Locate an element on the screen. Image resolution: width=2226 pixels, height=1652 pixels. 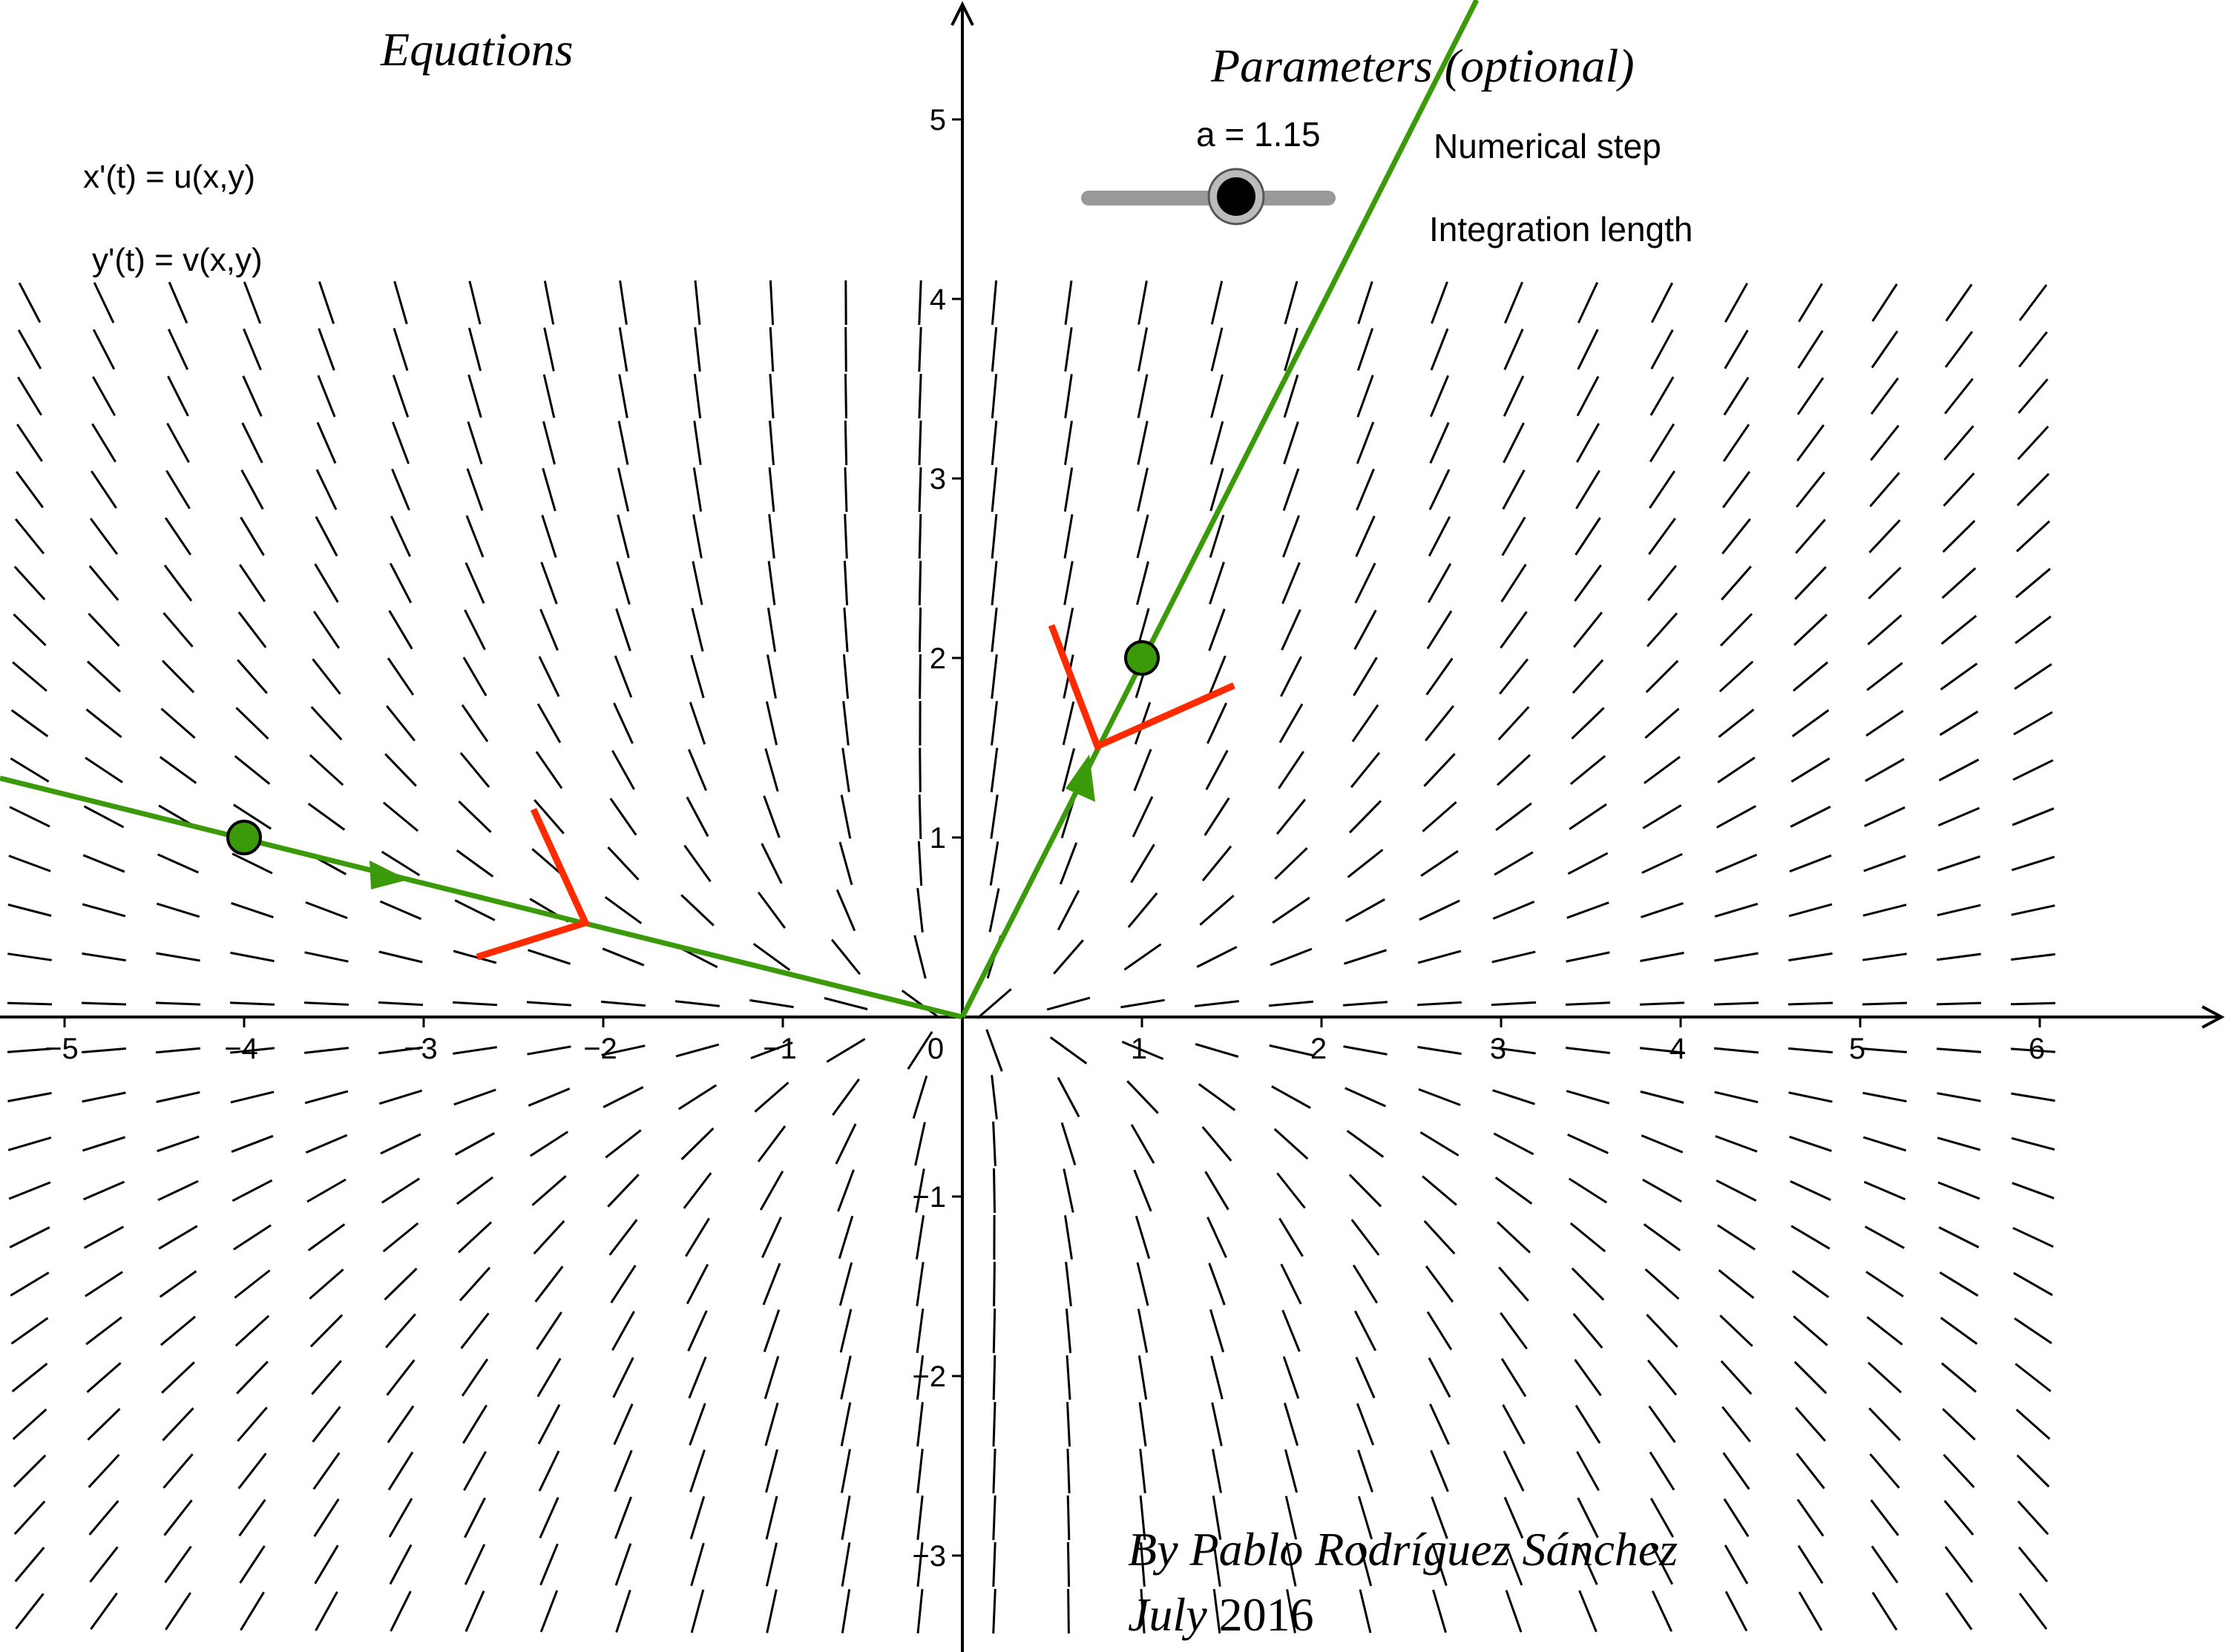
slider-knob is located at coordinates (1236, 196).